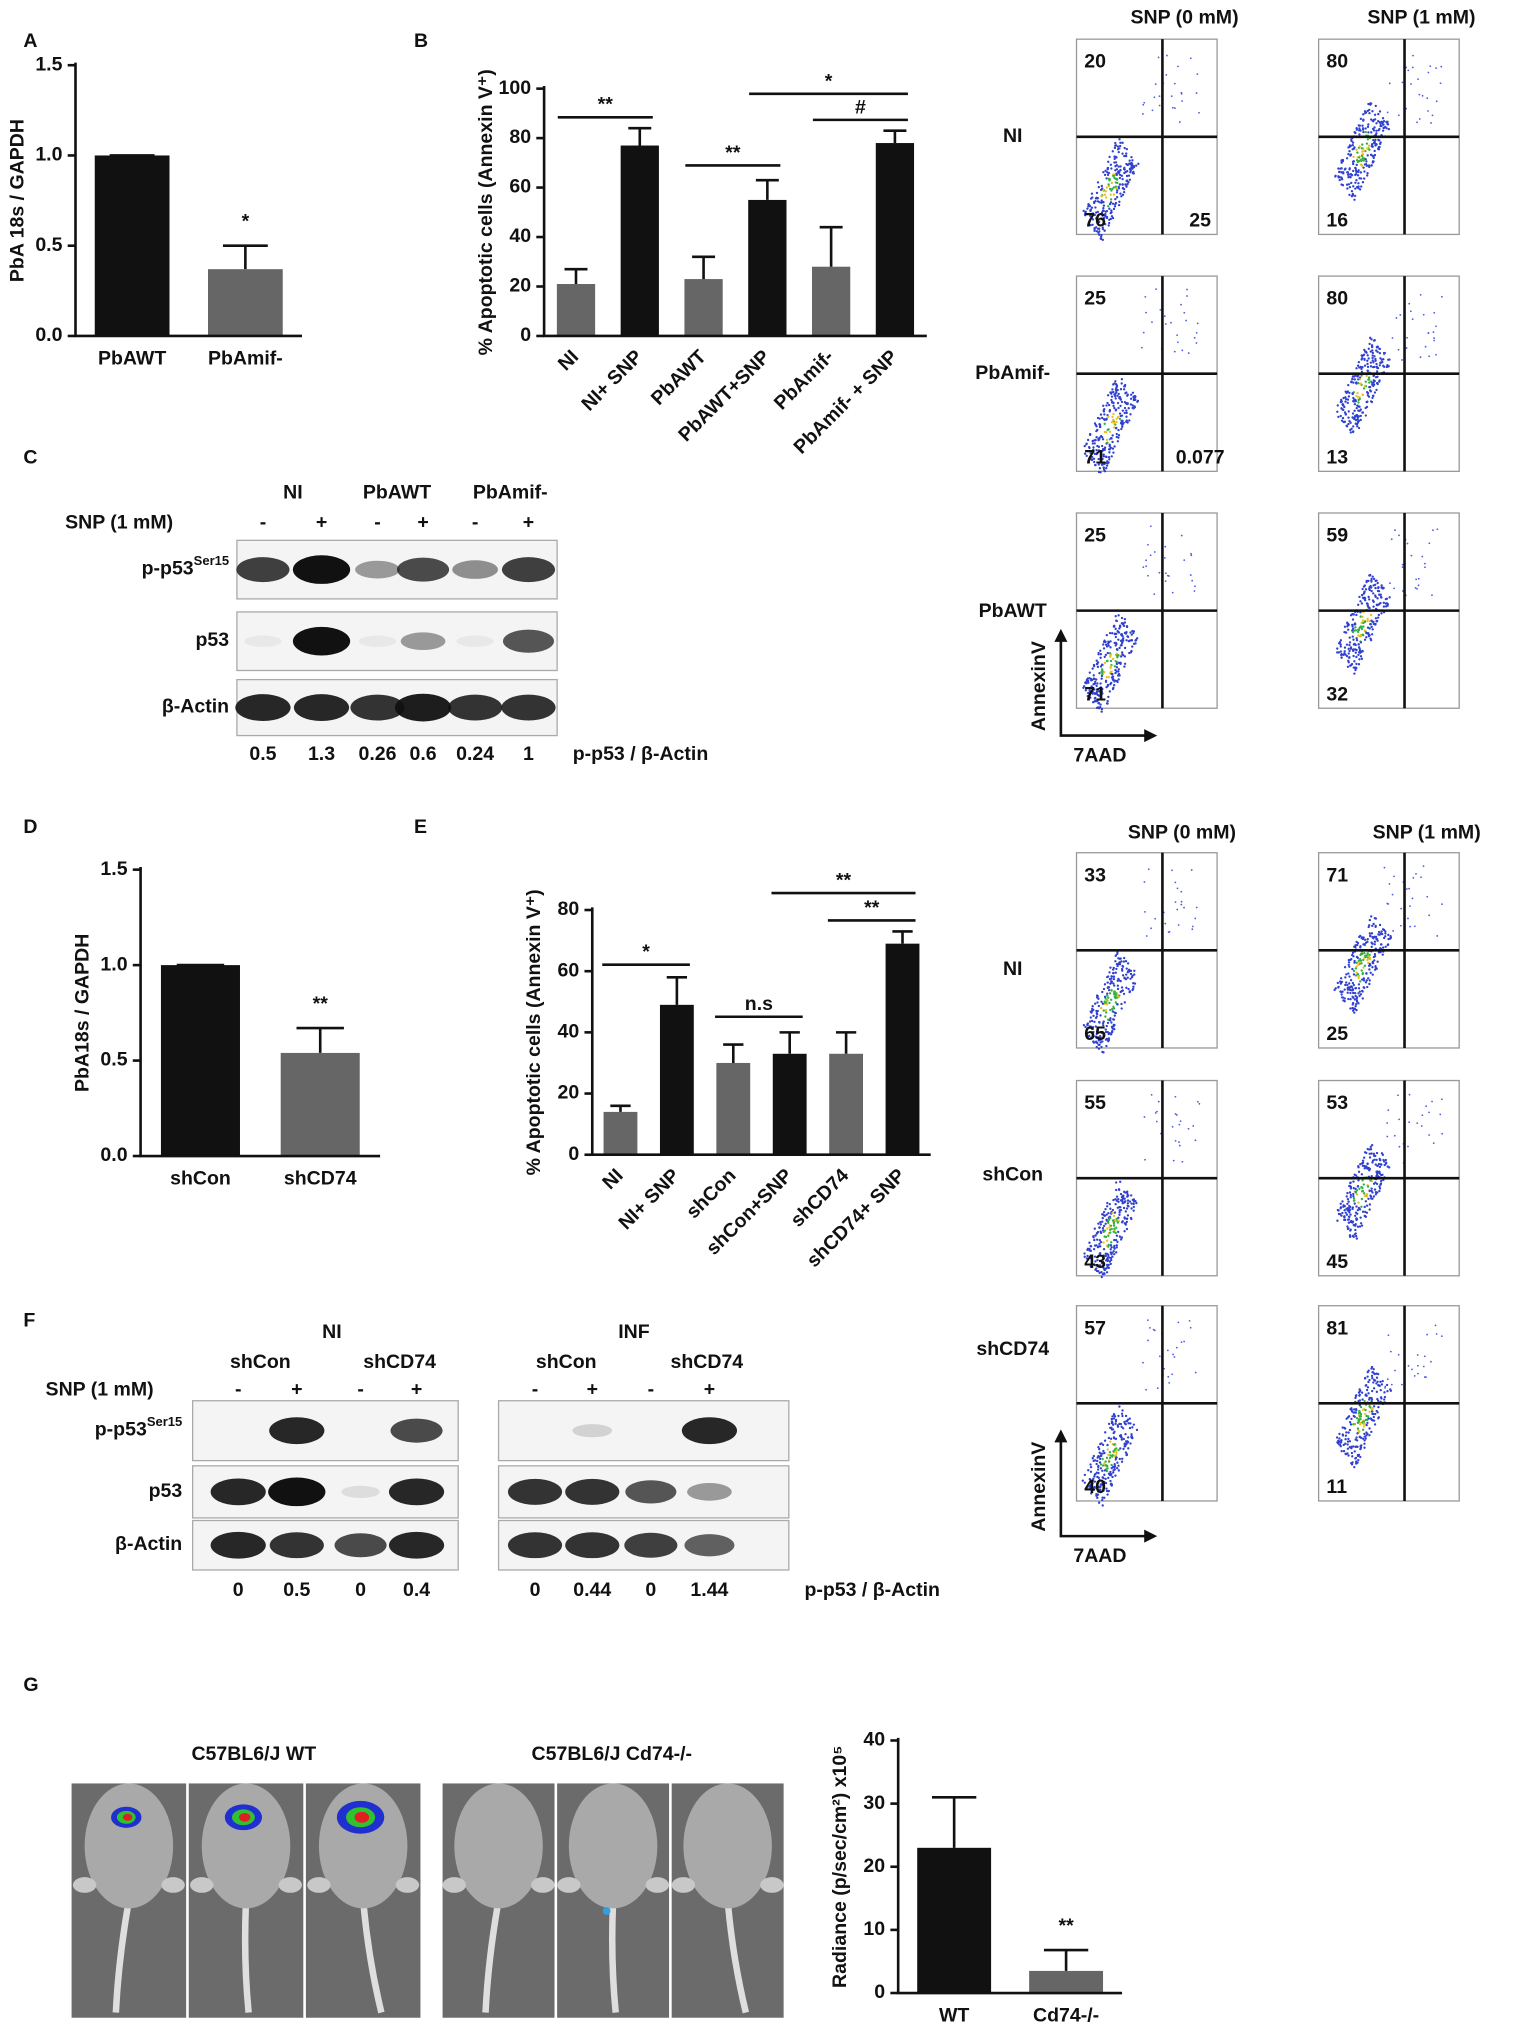  Describe the element at coordinates (676, 1079) in the screenshot. I see `bar` at that location.